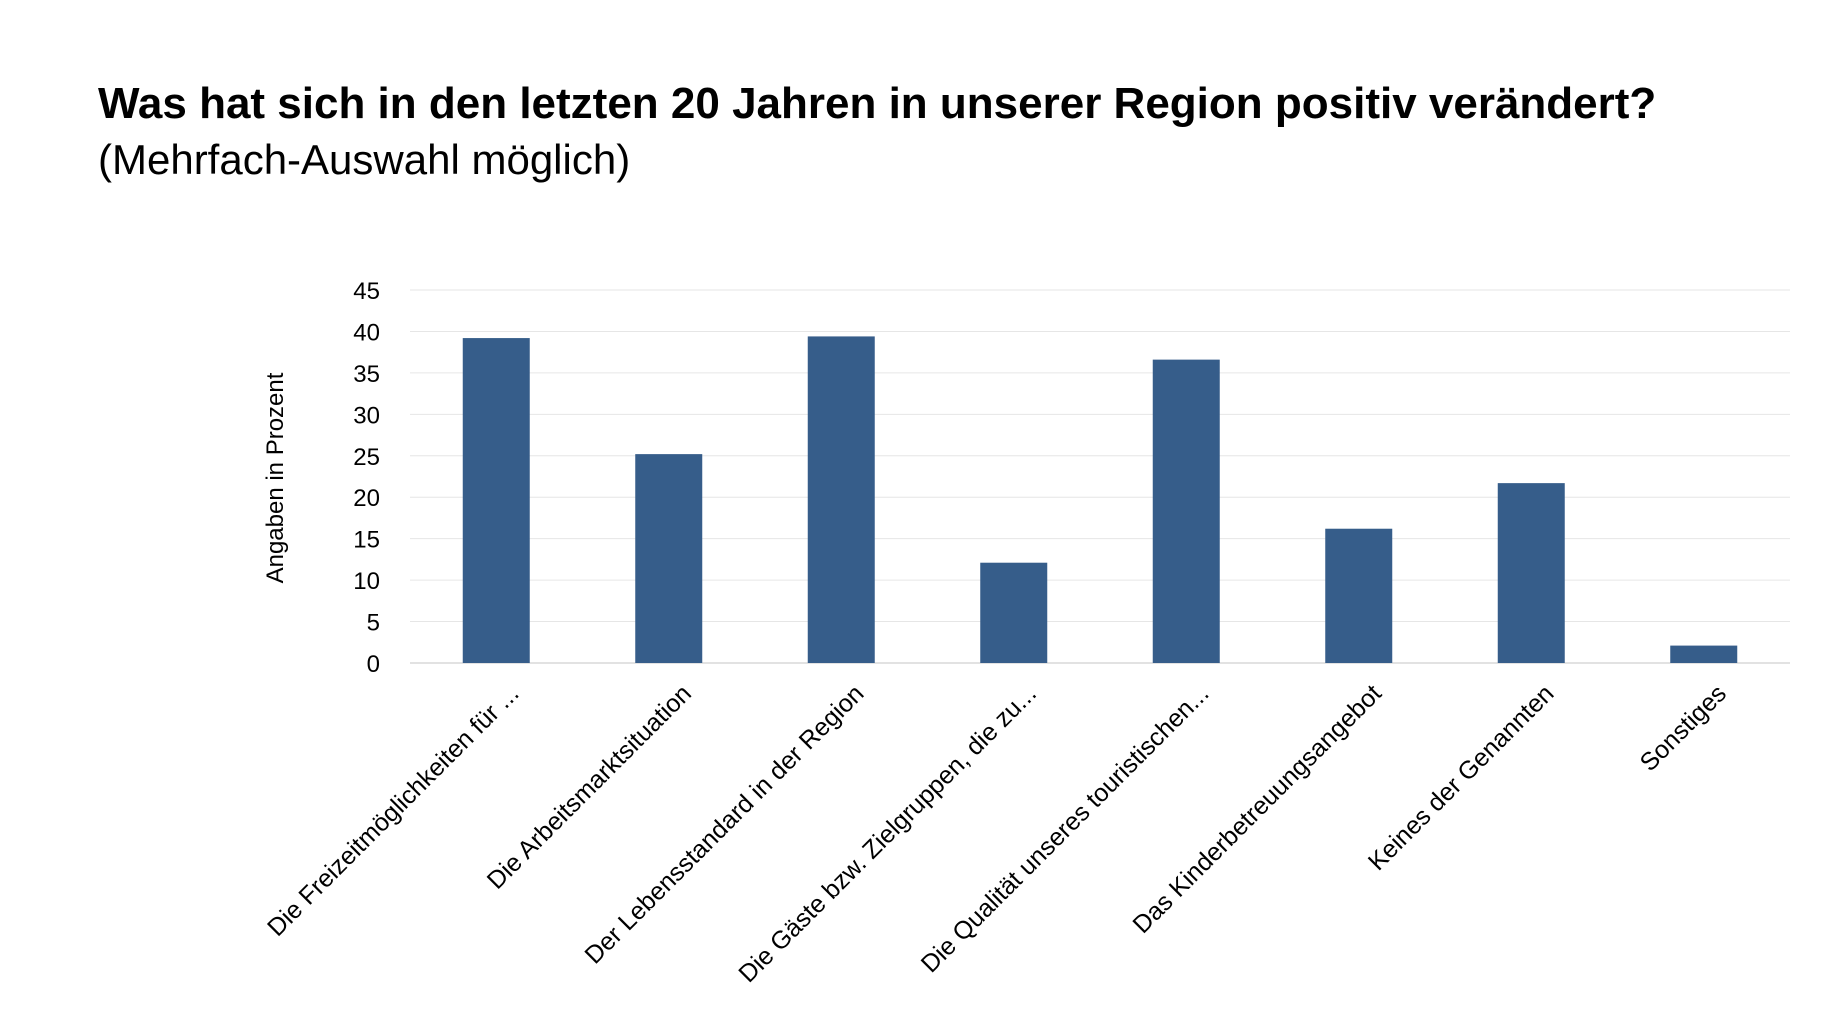  What do you see at coordinates (366, 498) in the screenshot?
I see `y-tick-label: 20` at bounding box center [366, 498].